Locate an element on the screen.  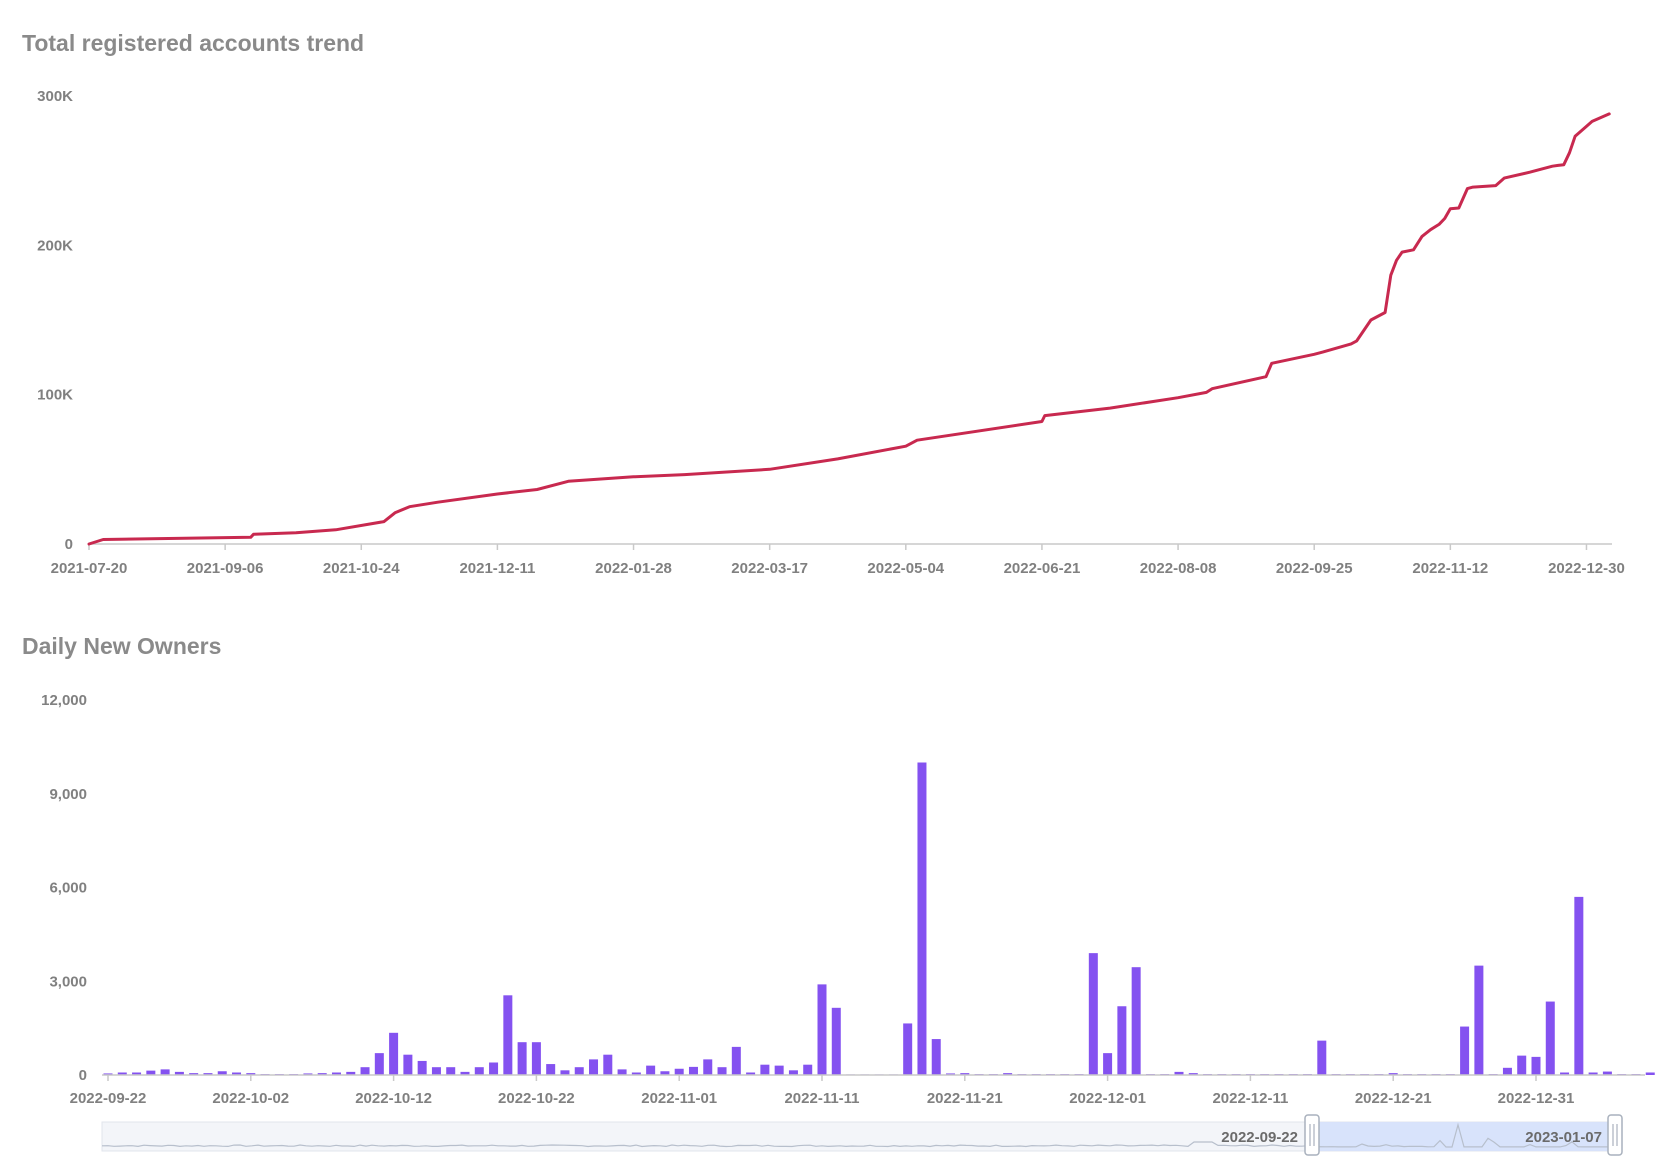
x-tick-label-2021-07-20: 2021-07-20 is located at coordinates (89, 568).